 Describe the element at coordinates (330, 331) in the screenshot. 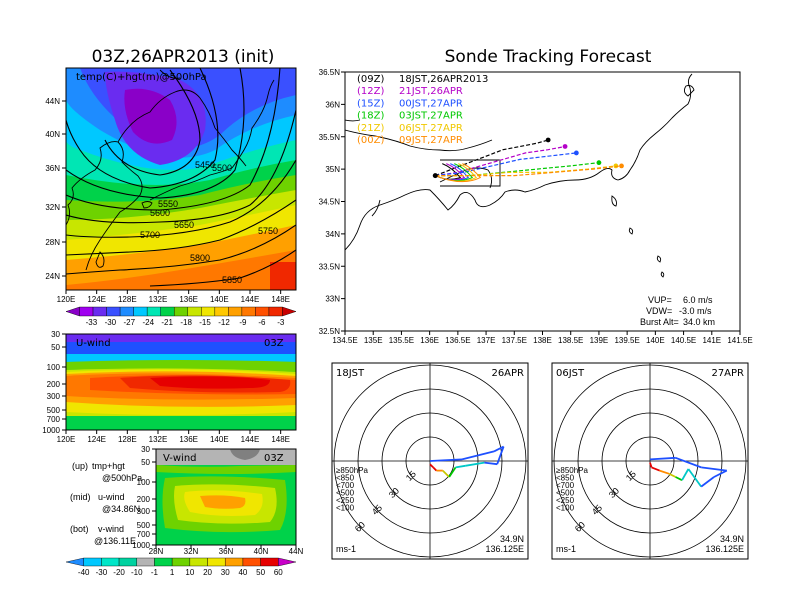

I see `lat-tick-label: 32.5N` at that location.